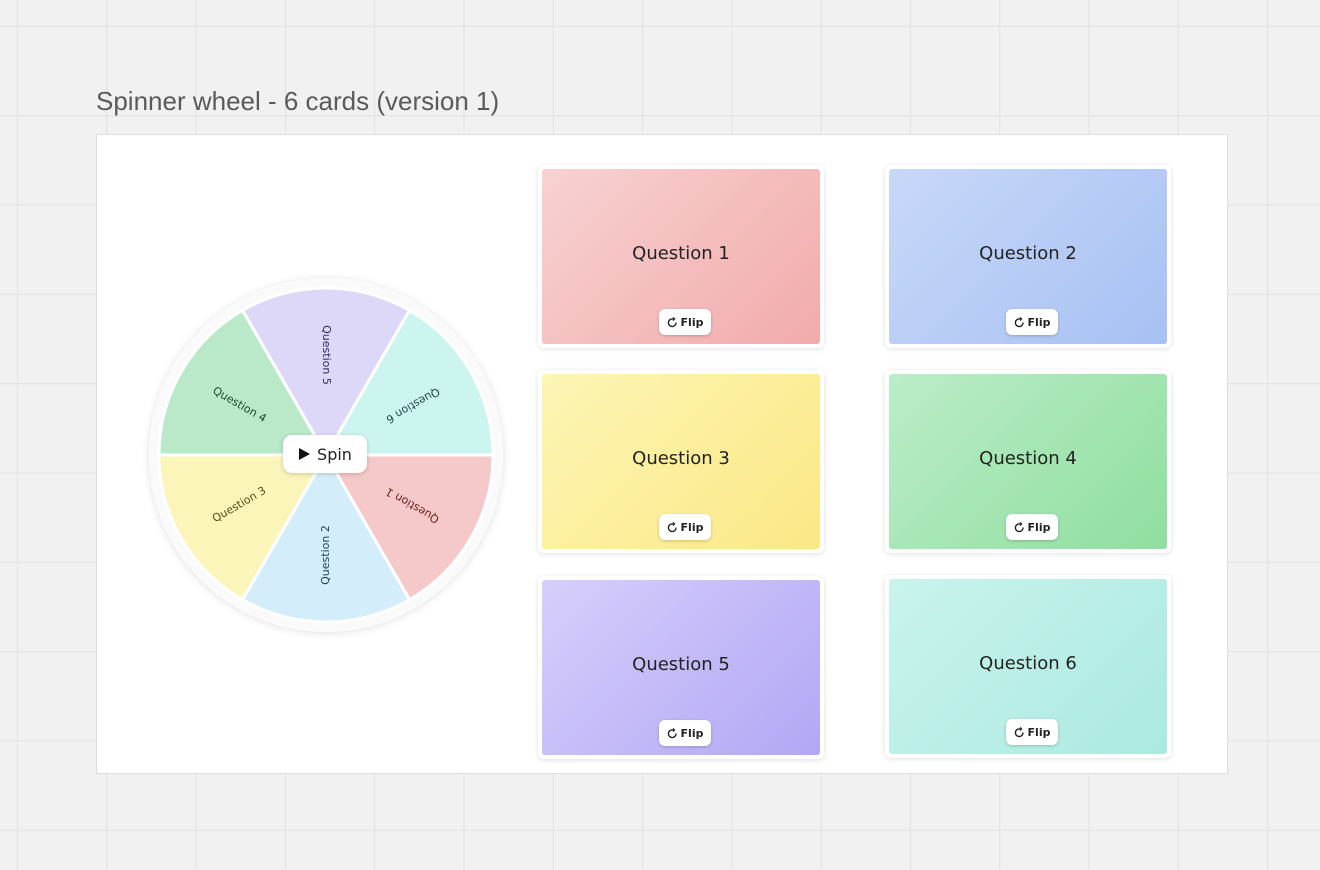 This screenshot has width=1320, height=870. I want to click on question-card: Question 6 Flip, so click(1028, 666).